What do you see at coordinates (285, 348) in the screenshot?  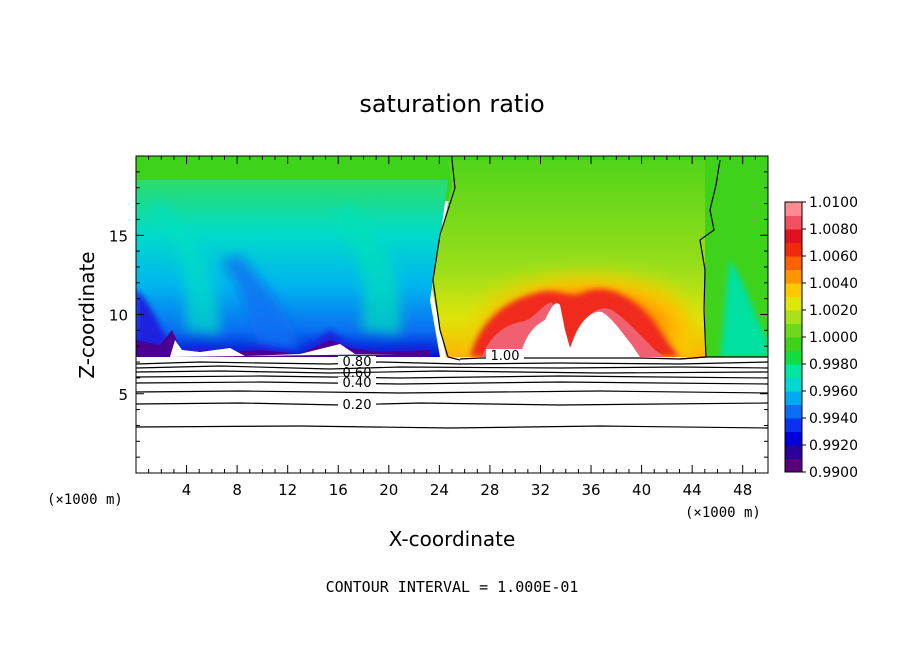 I see `left-edge-pocket` at bounding box center [285, 348].